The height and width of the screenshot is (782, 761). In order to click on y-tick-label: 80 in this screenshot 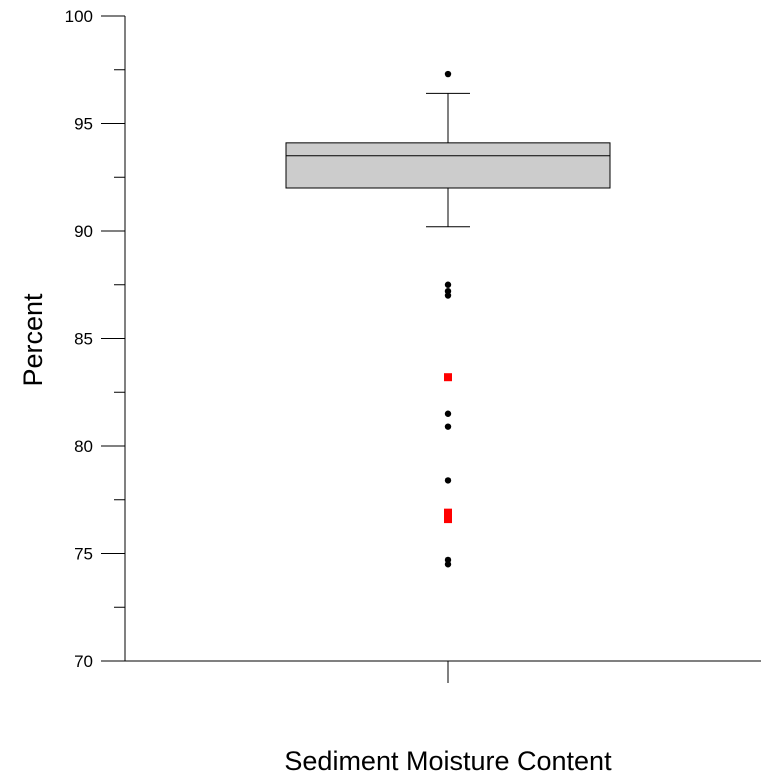, I will do `click(83, 446)`.